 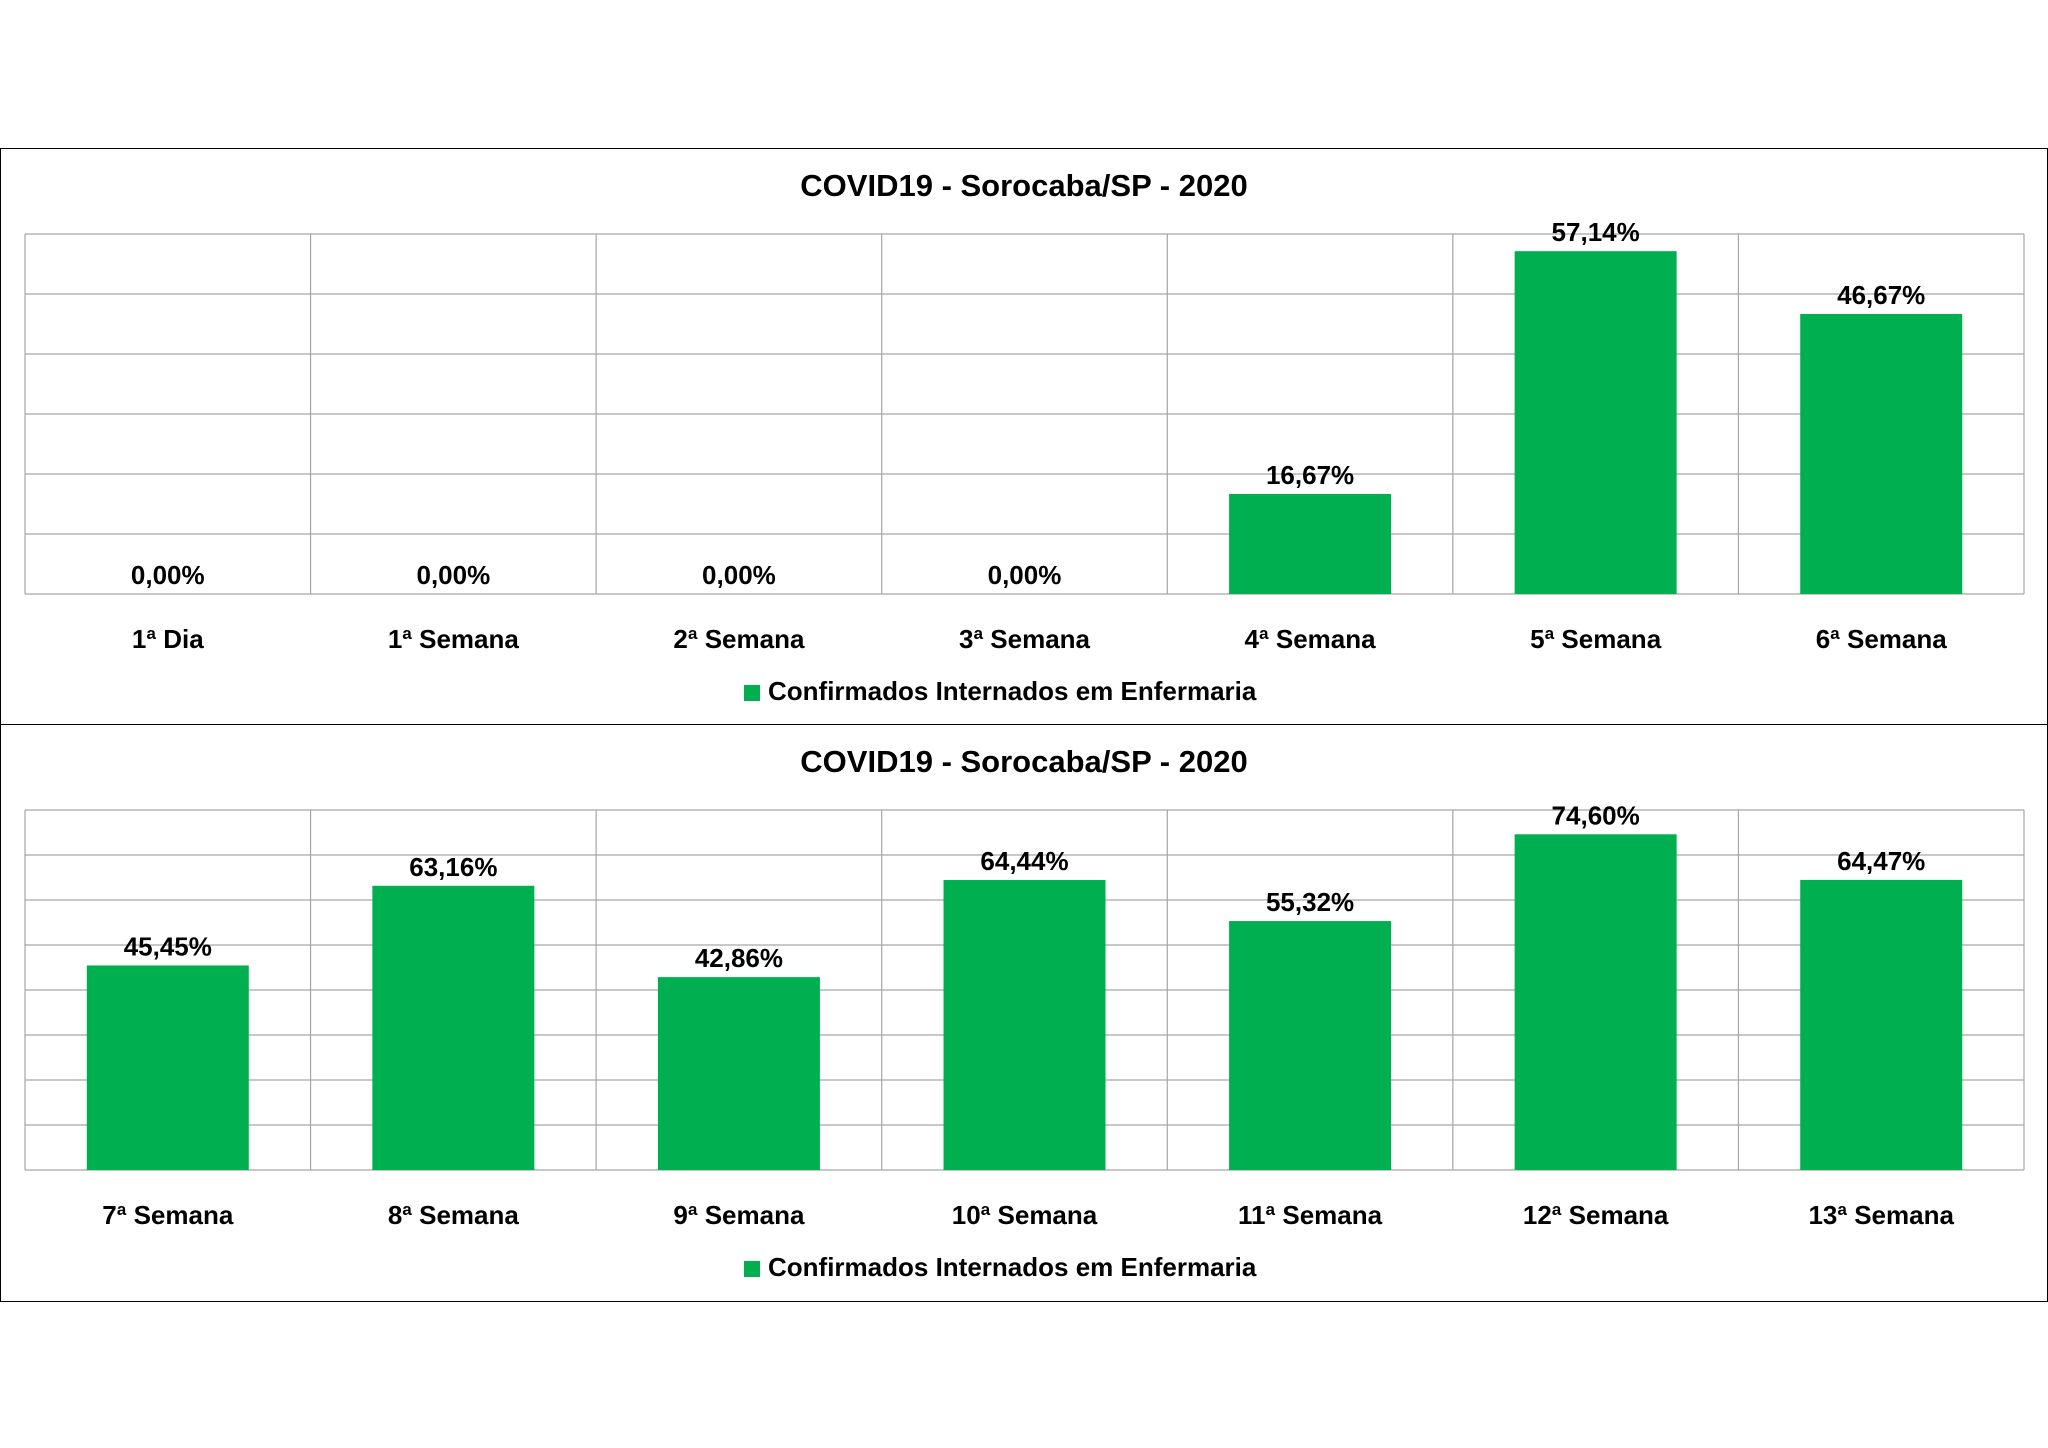 What do you see at coordinates (168, 639) in the screenshot?
I see `category-label-1: 1ª Dia` at bounding box center [168, 639].